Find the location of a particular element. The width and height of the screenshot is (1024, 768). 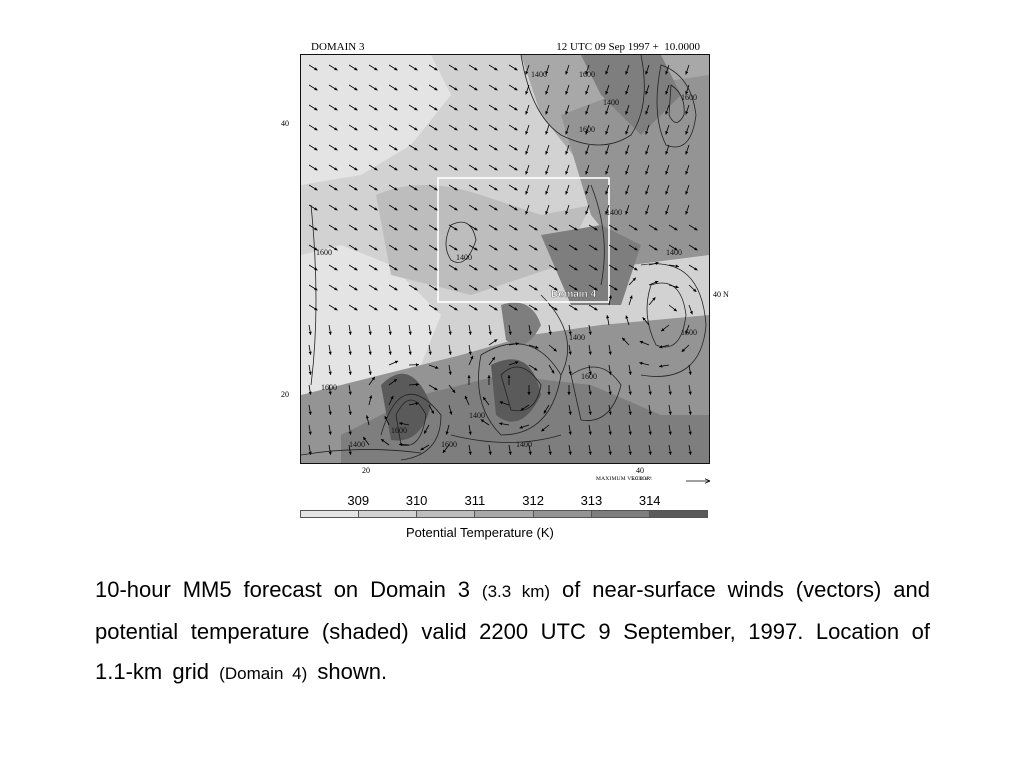

reference-vector-arrow-icon is located at coordinates (698, 481).